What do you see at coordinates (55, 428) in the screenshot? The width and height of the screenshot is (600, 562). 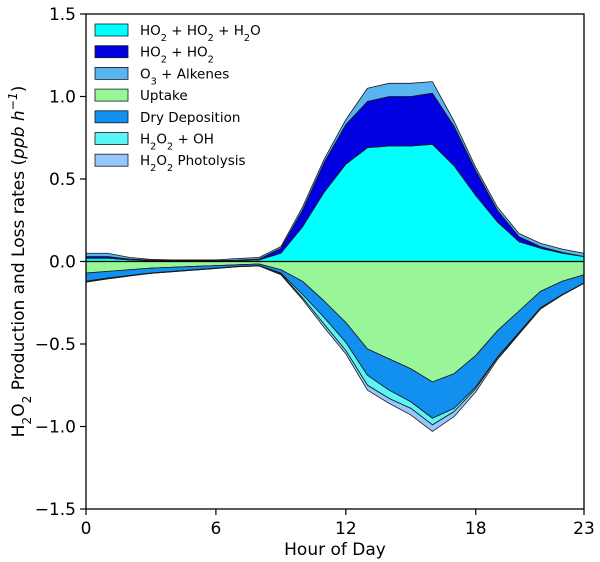 I see `y-tick-label: −1.0` at bounding box center [55, 428].